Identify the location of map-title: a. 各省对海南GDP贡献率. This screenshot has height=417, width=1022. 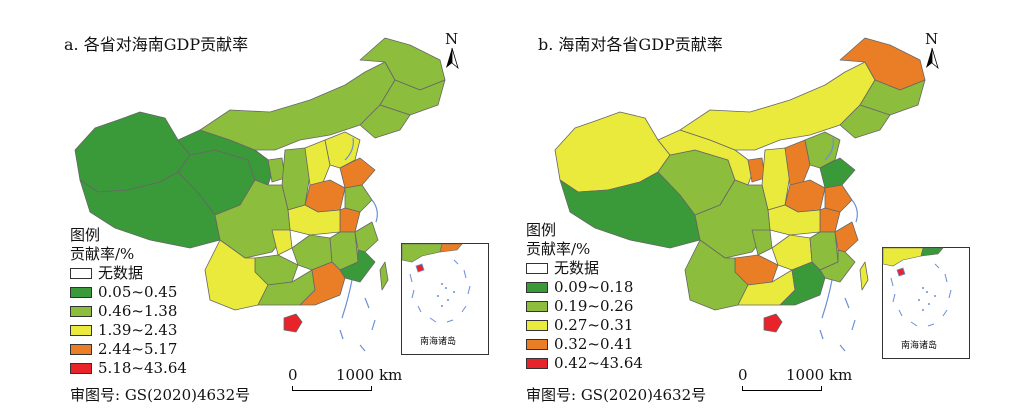
(156, 44).